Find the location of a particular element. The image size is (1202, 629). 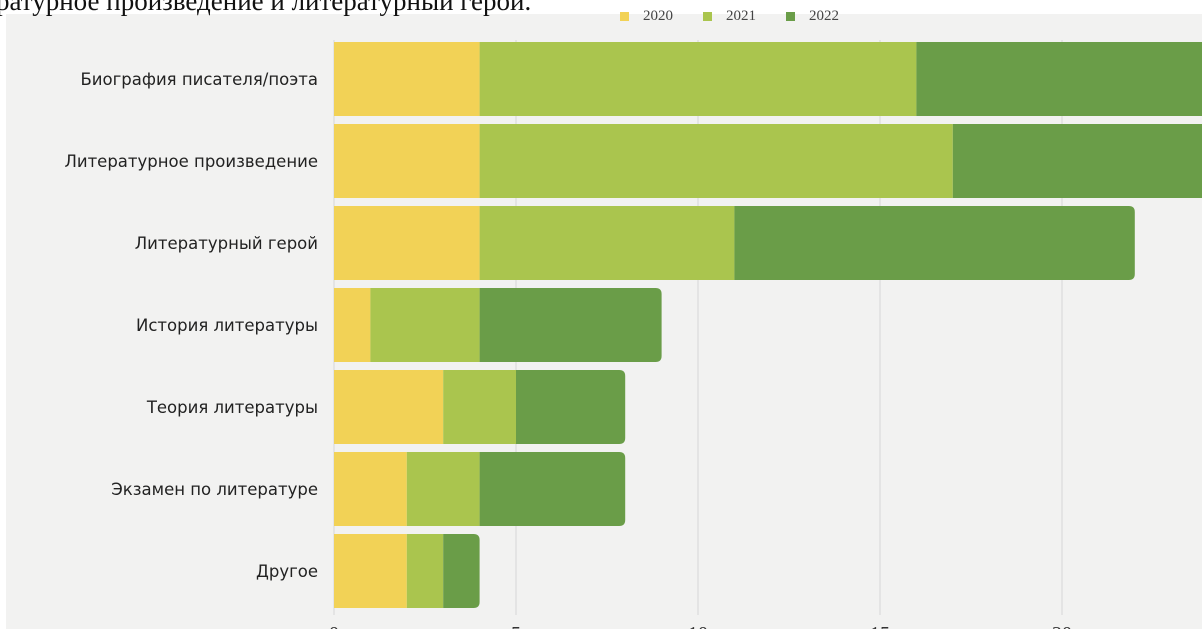

legend-item-2022: 2022 is located at coordinates (812, 16).